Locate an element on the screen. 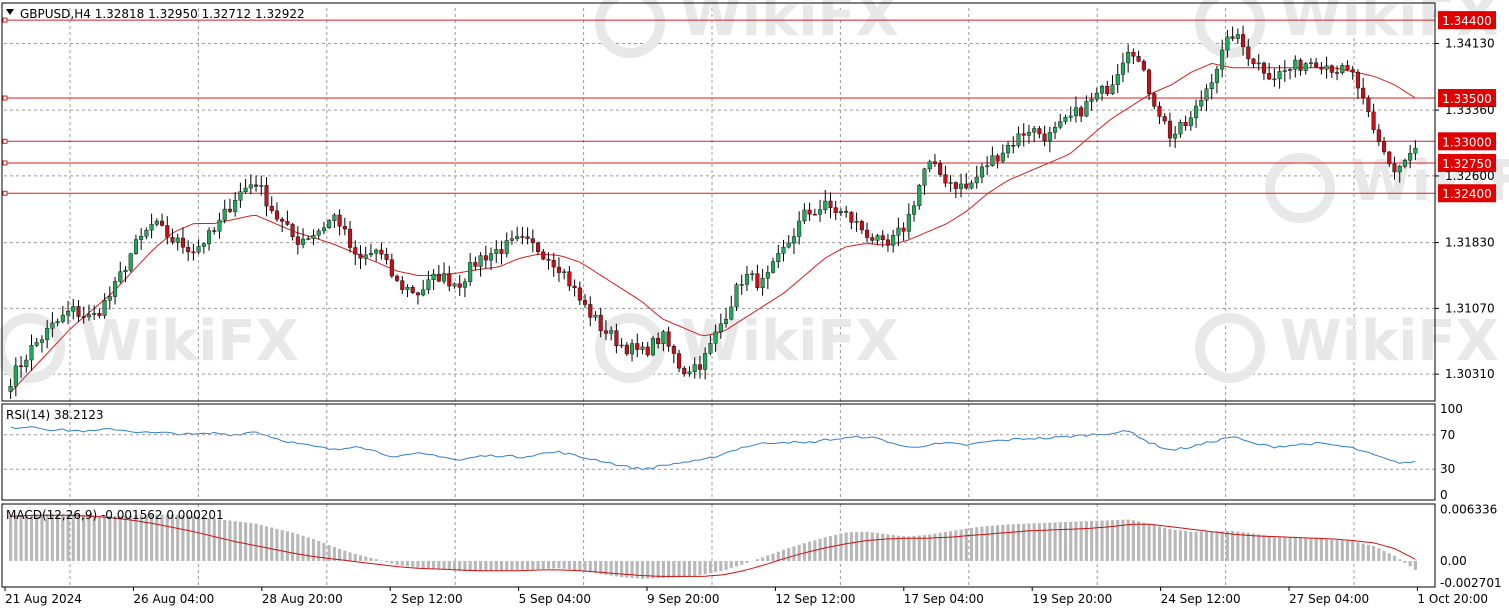 This screenshot has height=614, width=1509. rsi-layer is located at coordinates (719, 448).